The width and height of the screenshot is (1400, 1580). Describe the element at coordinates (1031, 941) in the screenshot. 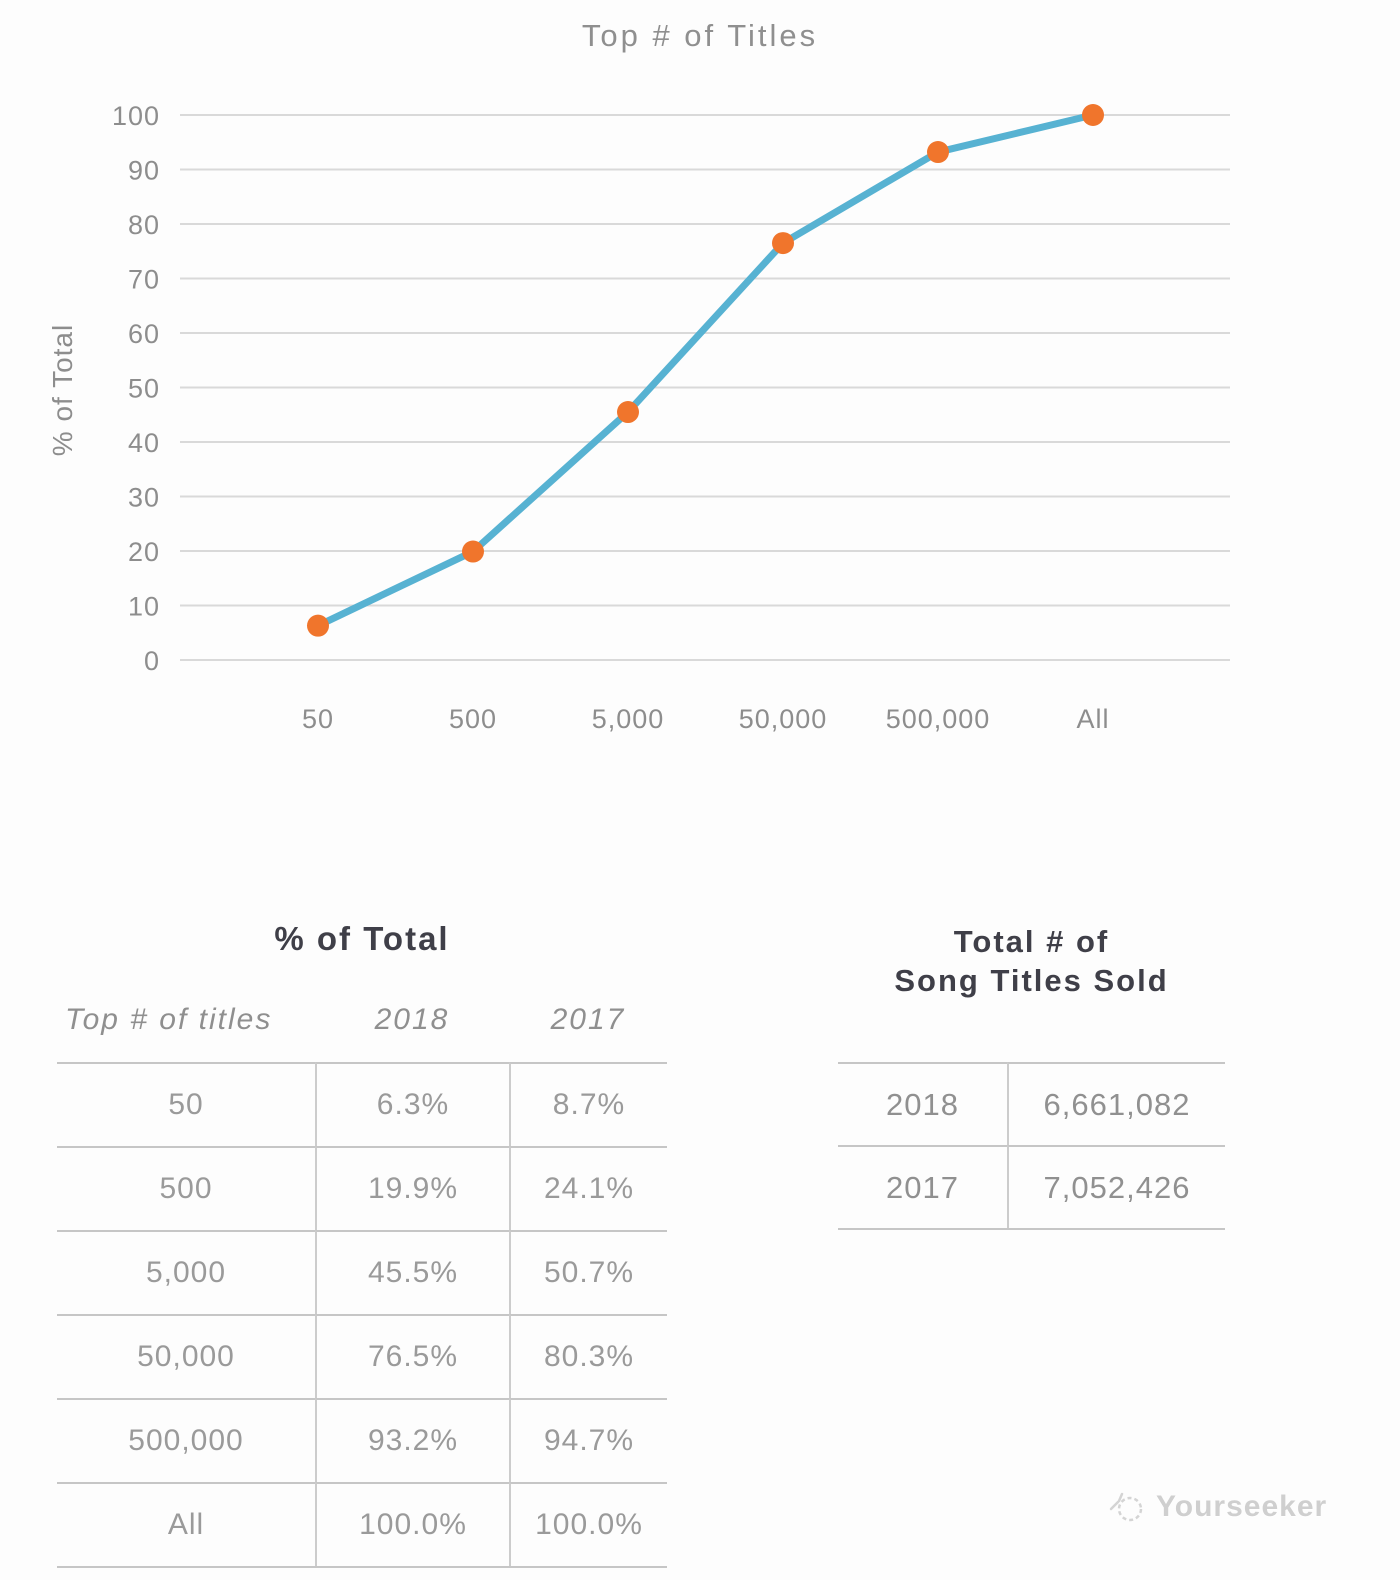

I see `totals-title-line1: Total # of` at that location.